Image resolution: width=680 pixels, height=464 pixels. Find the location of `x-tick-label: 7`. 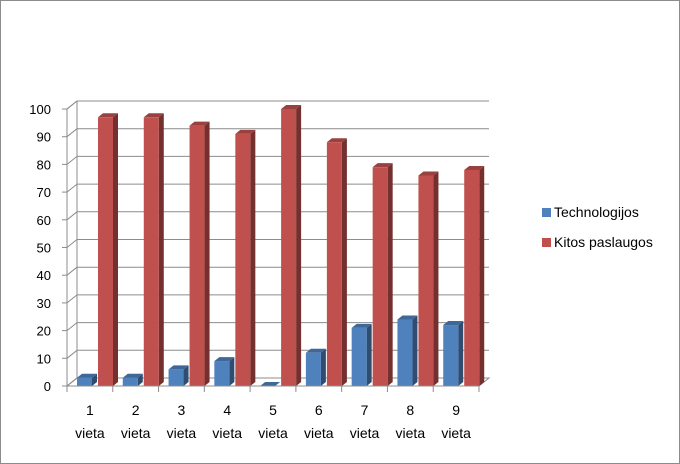

x-tick-label: 7 is located at coordinates (365, 410).